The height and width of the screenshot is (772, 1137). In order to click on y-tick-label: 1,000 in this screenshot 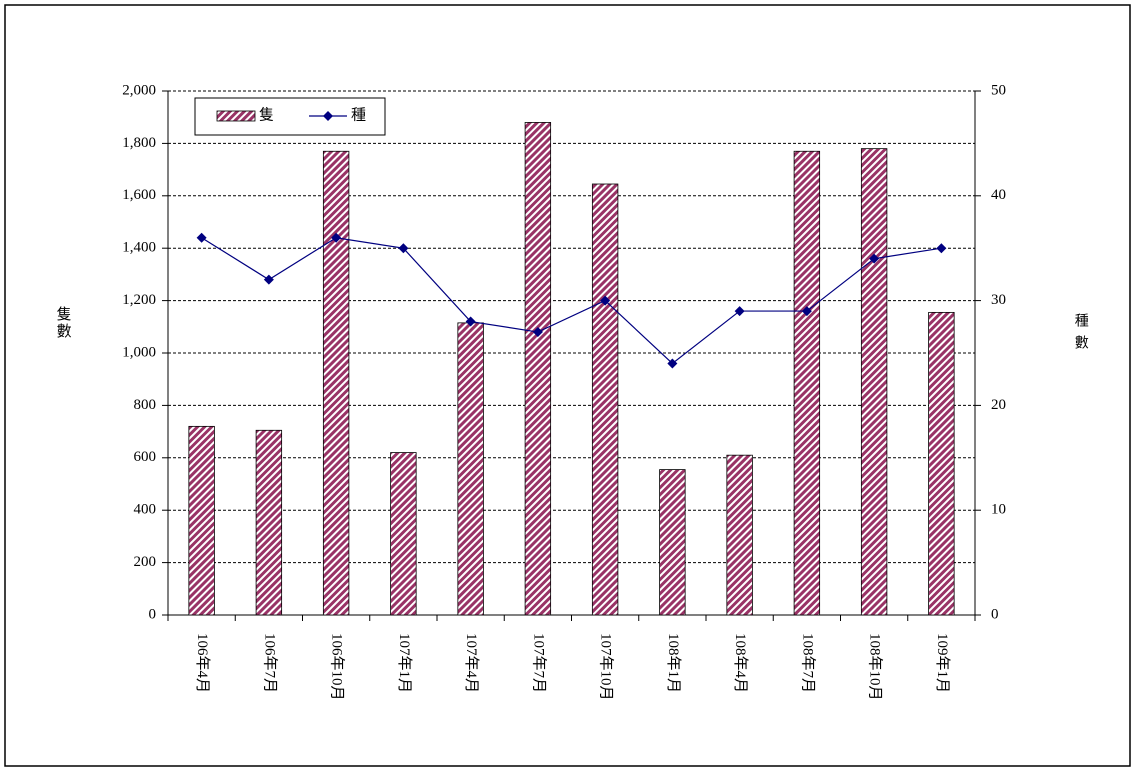, I will do `click(139, 352)`.